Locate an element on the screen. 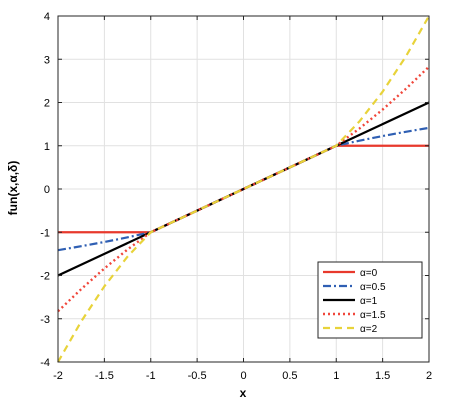 The image size is (474, 403). legend-entry: α=2 is located at coordinates (369, 329).